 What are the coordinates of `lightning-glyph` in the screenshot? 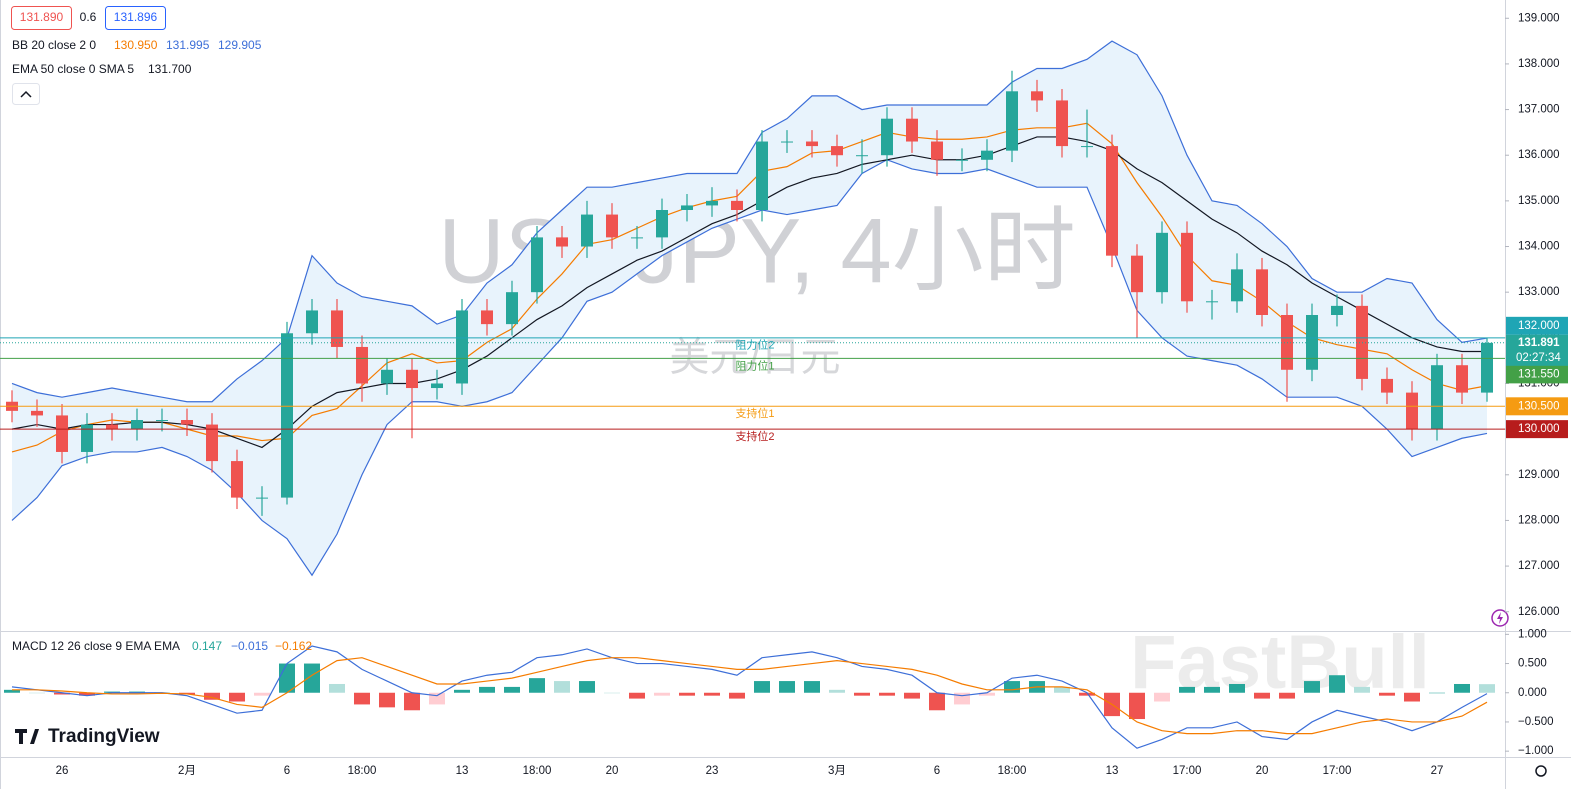 It's located at (1500, 618).